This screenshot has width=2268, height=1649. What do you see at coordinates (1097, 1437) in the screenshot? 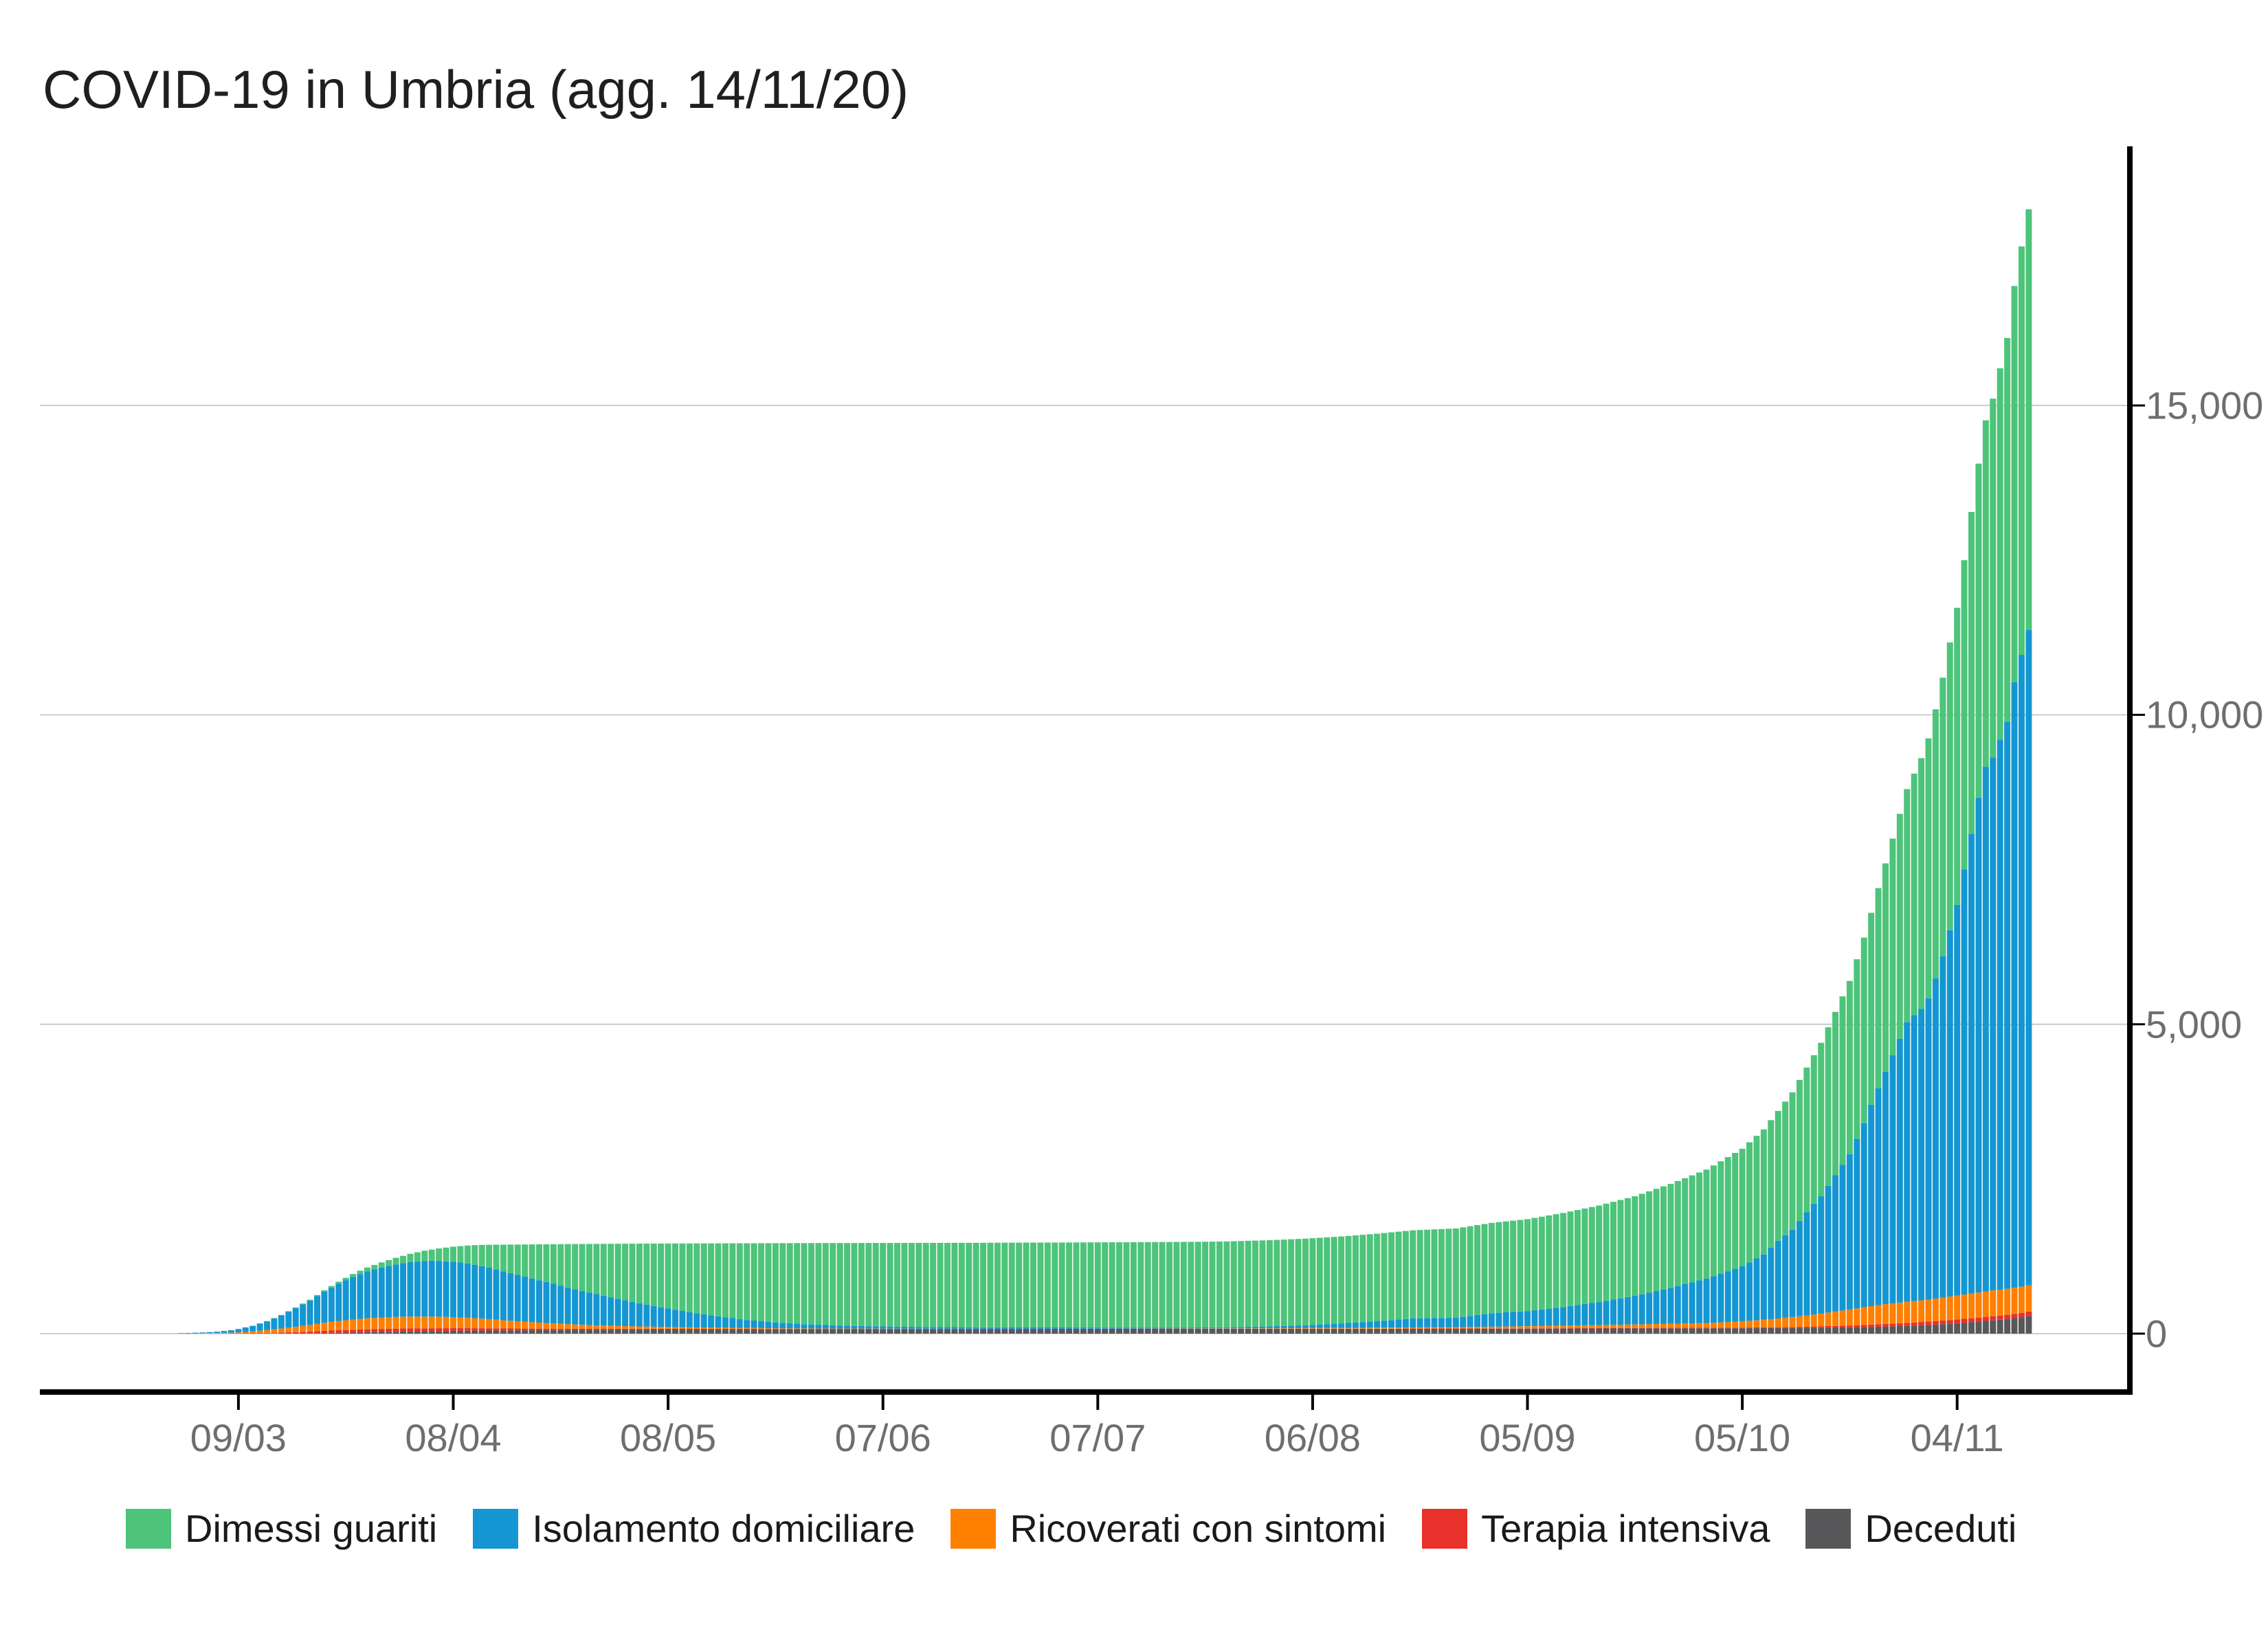
I see `x-tick-label: 07/07` at bounding box center [1097, 1437].